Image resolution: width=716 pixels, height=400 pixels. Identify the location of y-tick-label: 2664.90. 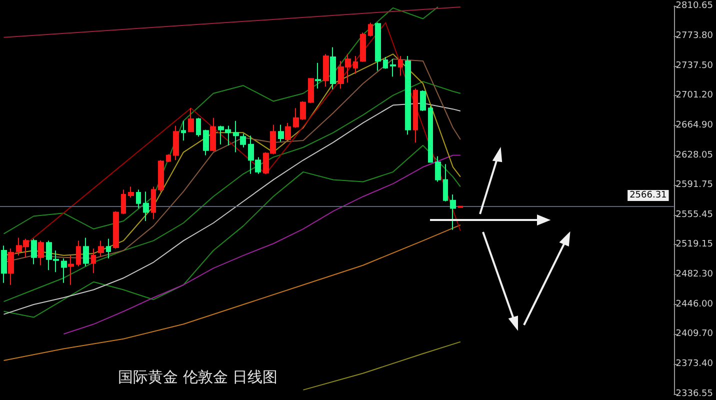
(695, 125).